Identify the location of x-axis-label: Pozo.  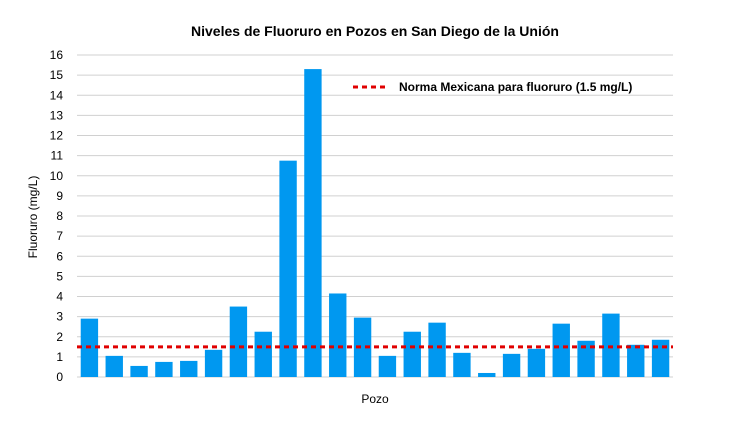
(375, 399).